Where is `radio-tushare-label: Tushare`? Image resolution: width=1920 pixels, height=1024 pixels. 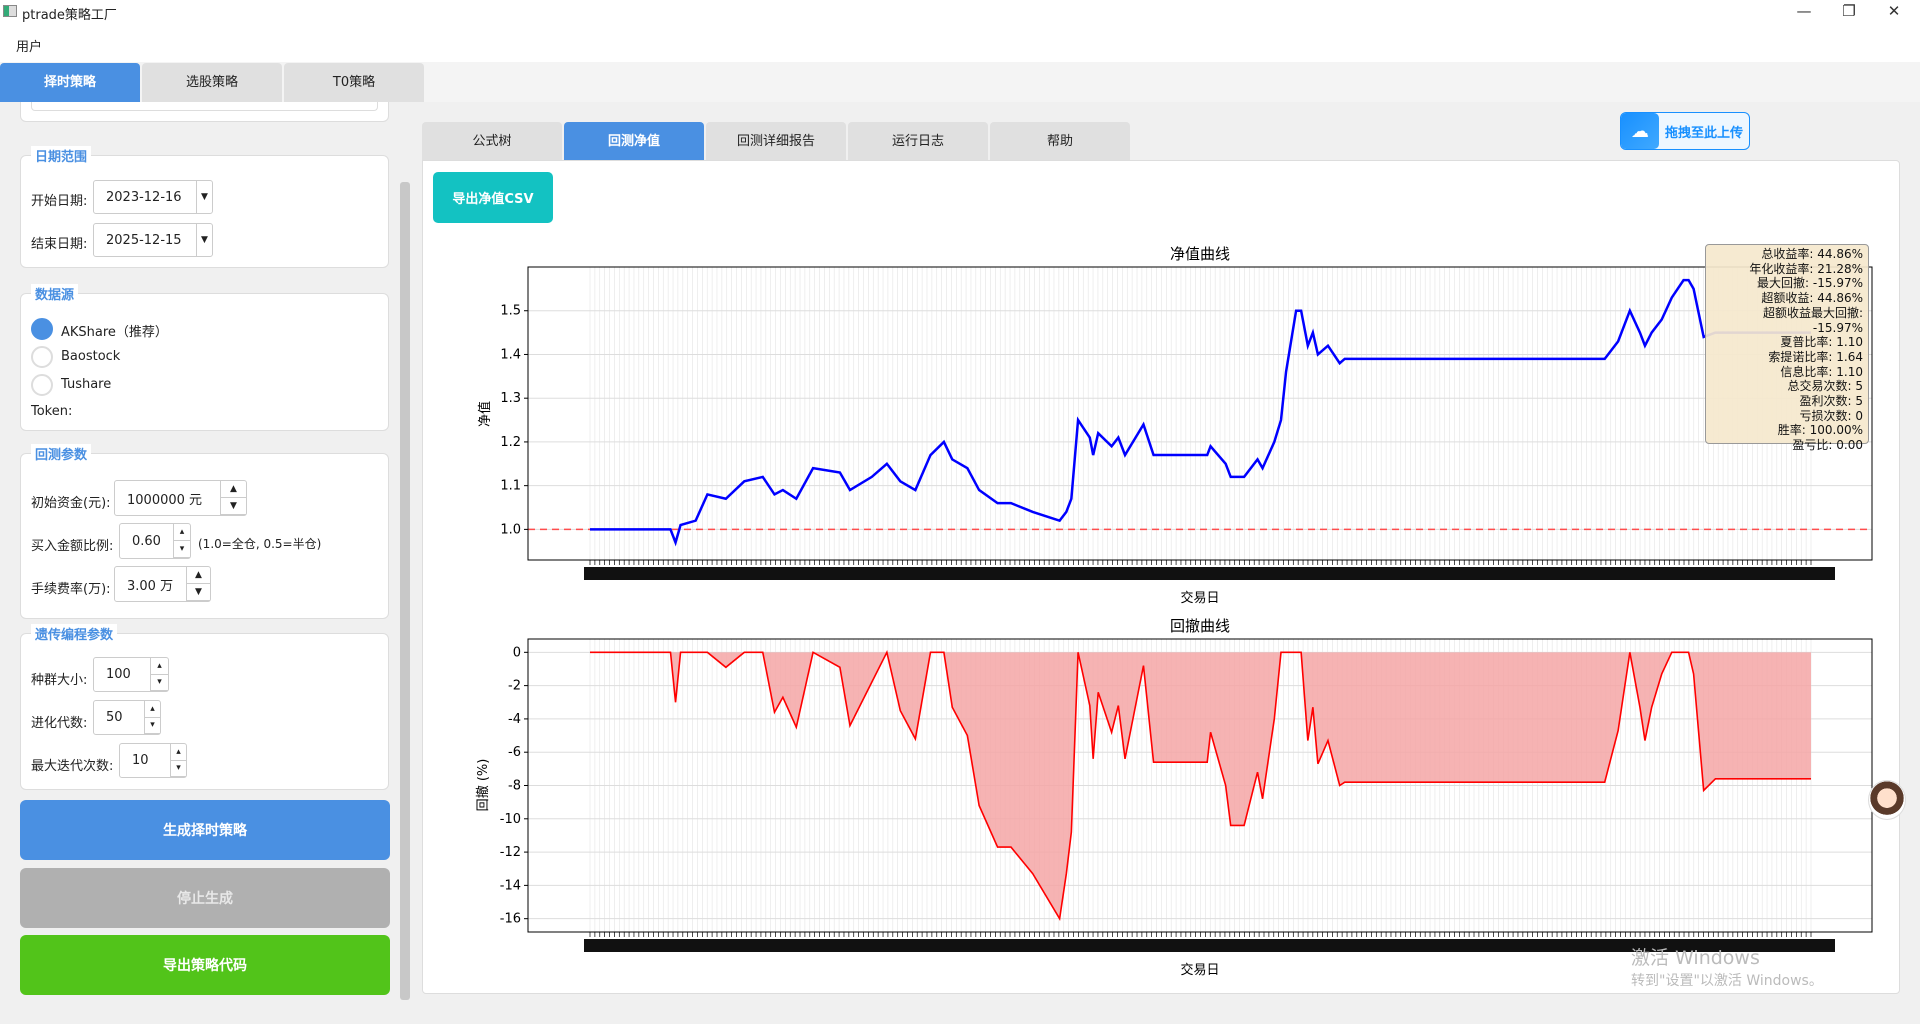 radio-tushare-label: Tushare is located at coordinates (86, 384).